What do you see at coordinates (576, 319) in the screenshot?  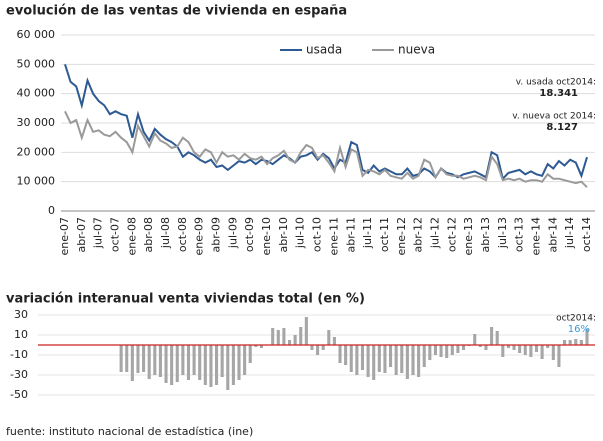 I see `annotation-label: oct2014:` at bounding box center [576, 319].